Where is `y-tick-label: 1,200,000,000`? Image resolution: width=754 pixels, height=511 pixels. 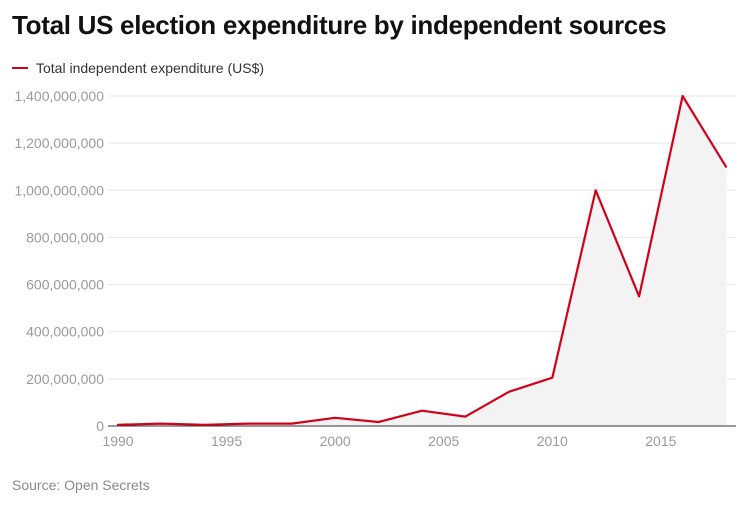 y-tick-label: 1,200,000,000 is located at coordinates (59, 143).